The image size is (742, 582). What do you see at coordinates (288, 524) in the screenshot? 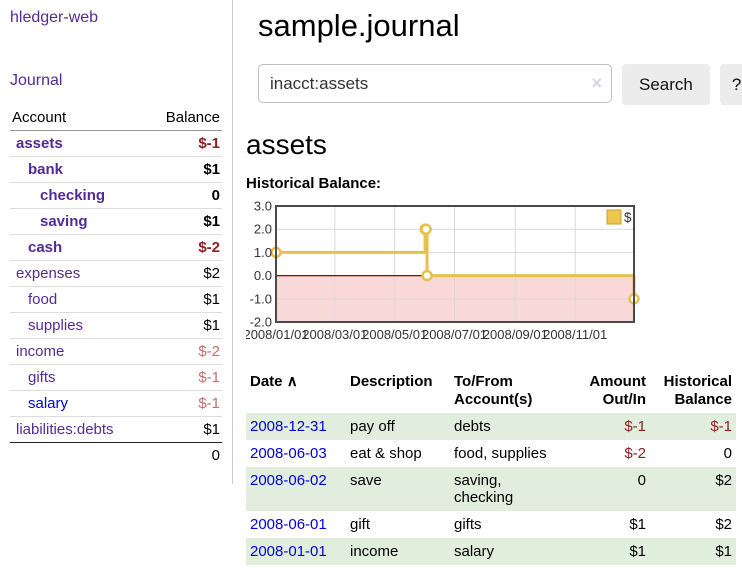
I see `transaction-date-link: 2008-06-01` at bounding box center [288, 524].